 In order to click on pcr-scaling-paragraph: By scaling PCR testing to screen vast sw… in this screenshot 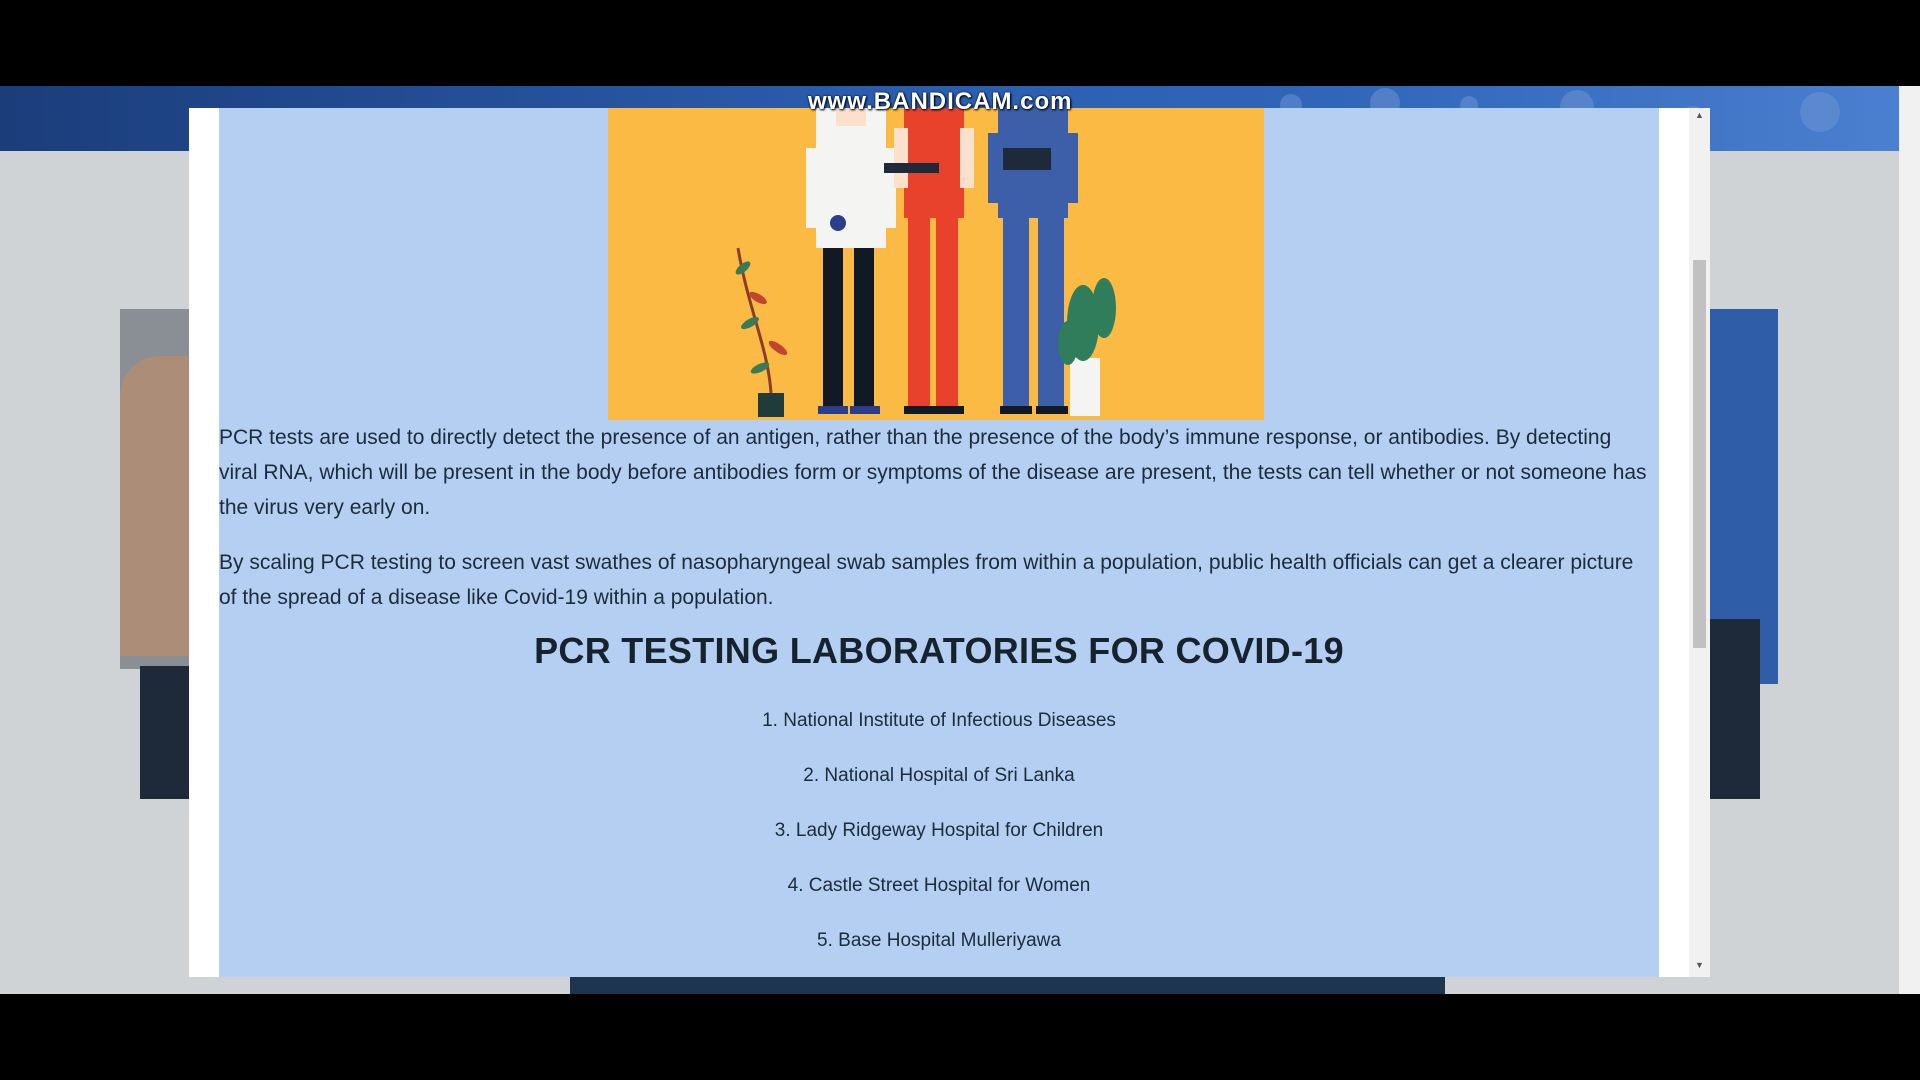, I will do `click(926, 580)`.